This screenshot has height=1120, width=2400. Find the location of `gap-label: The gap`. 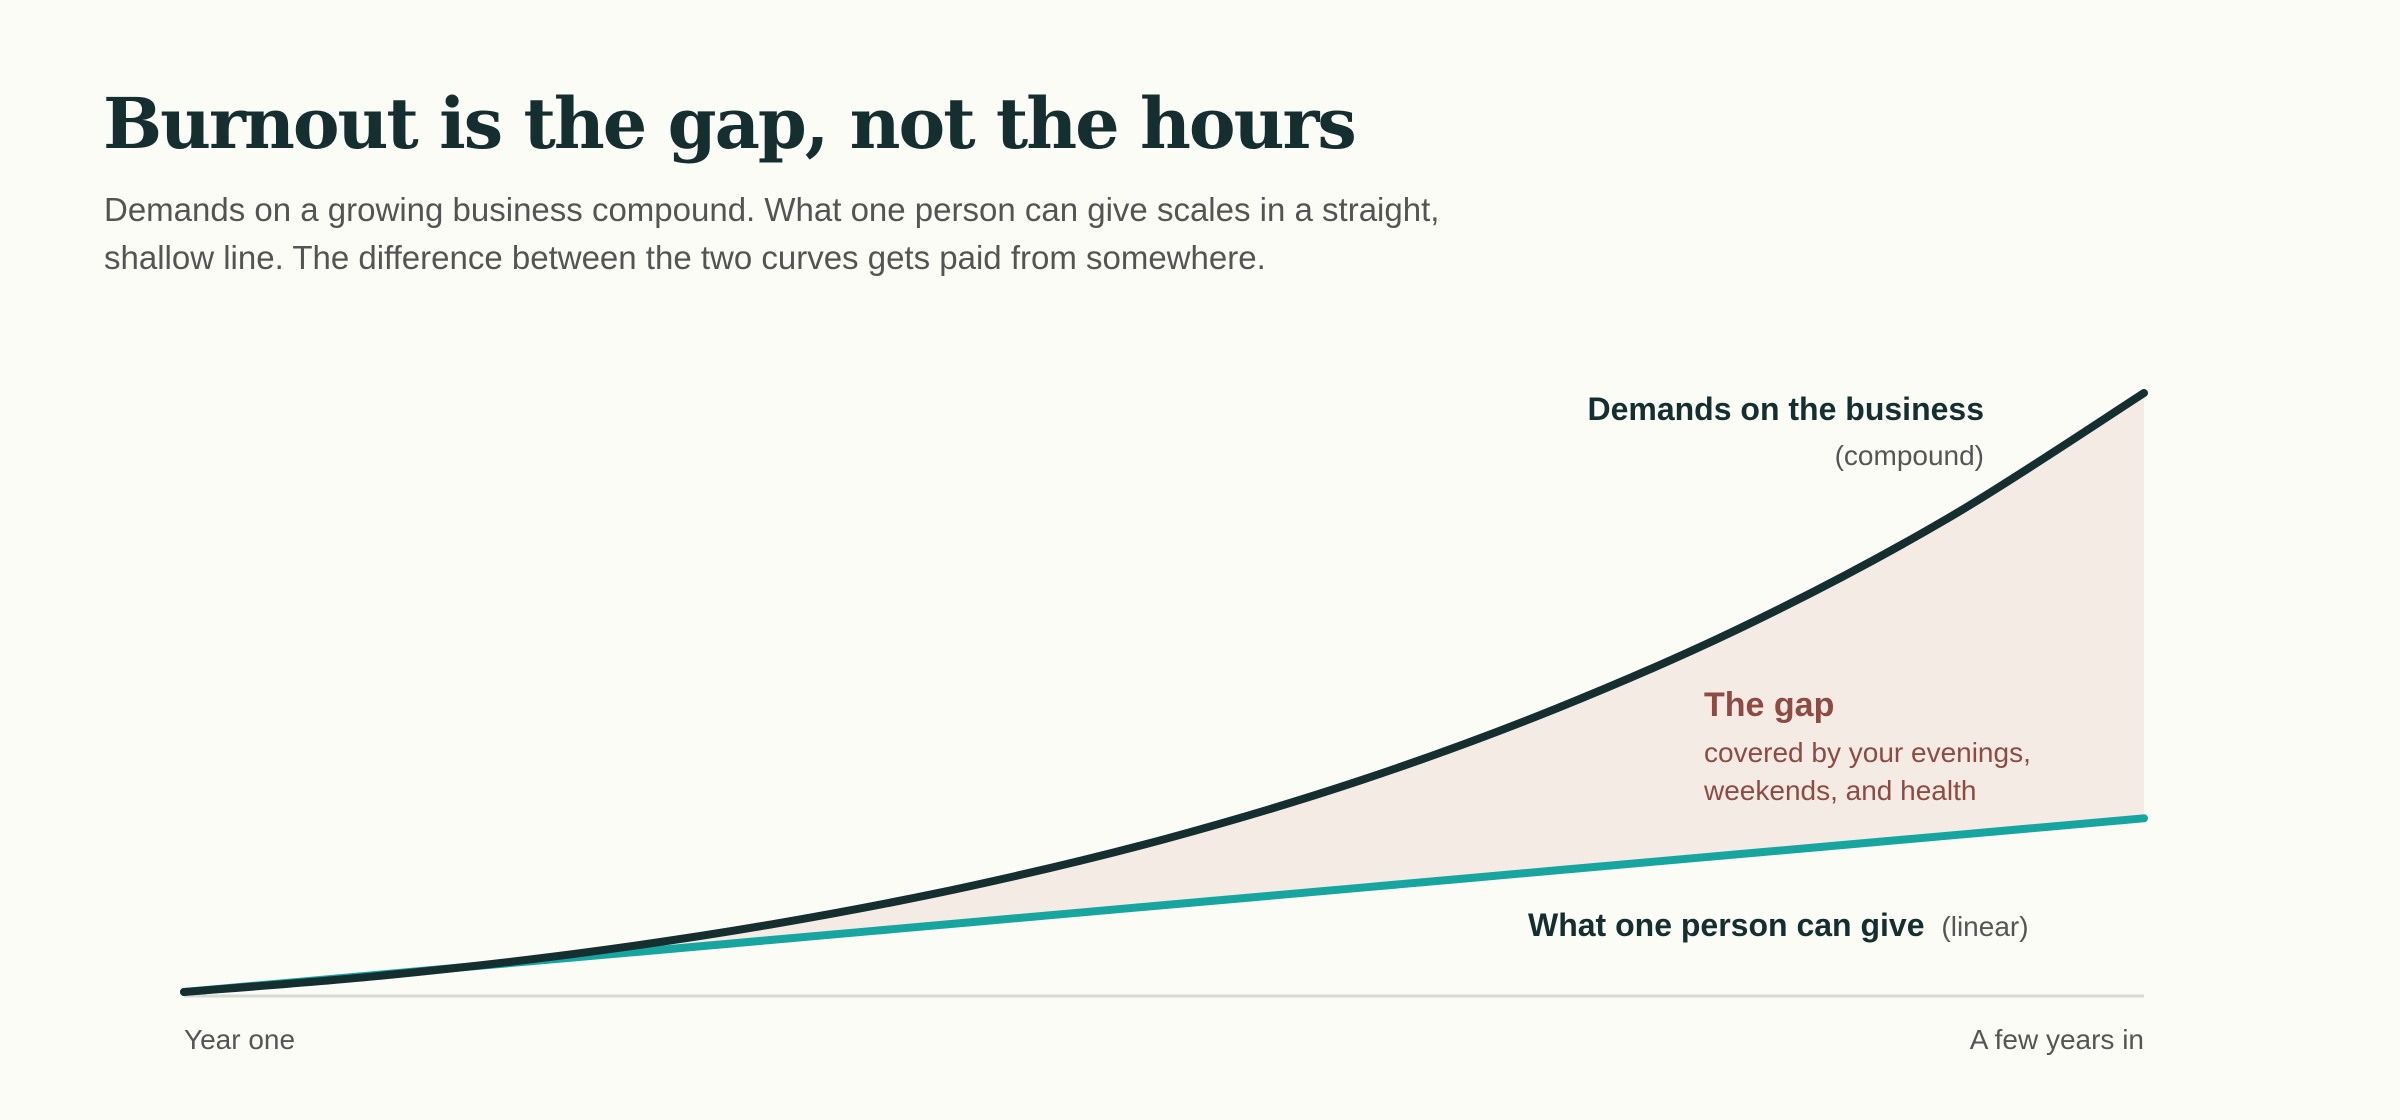

gap-label: The gap is located at coordinates (1769, 705).